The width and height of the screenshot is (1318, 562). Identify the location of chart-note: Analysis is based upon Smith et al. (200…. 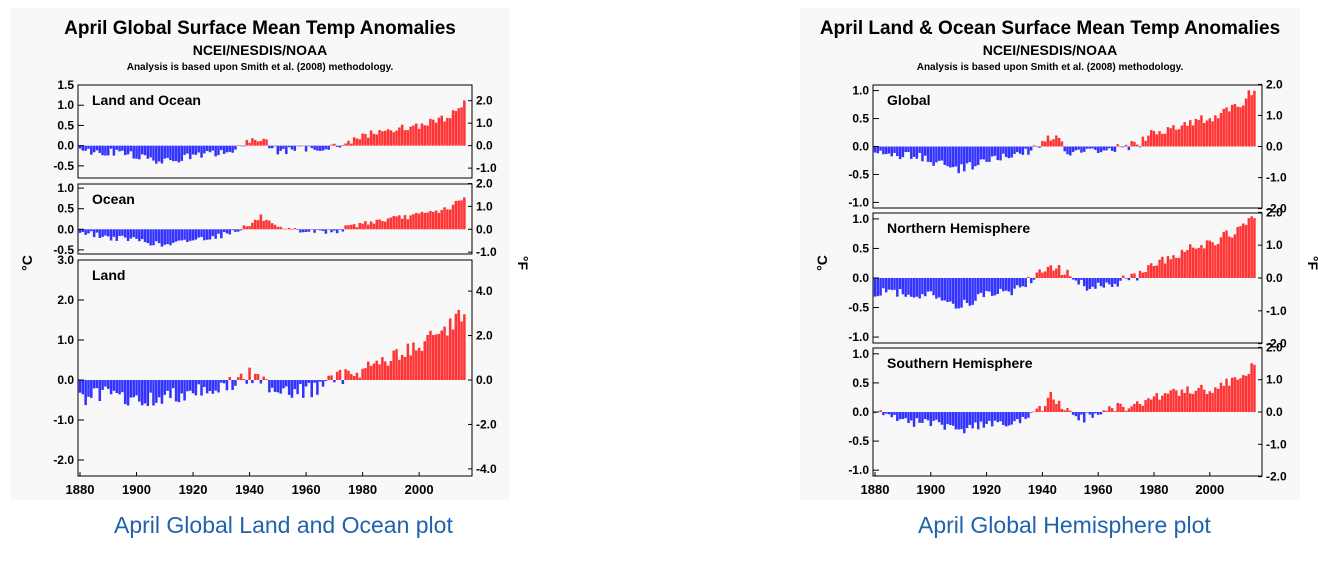
(1050, 67).